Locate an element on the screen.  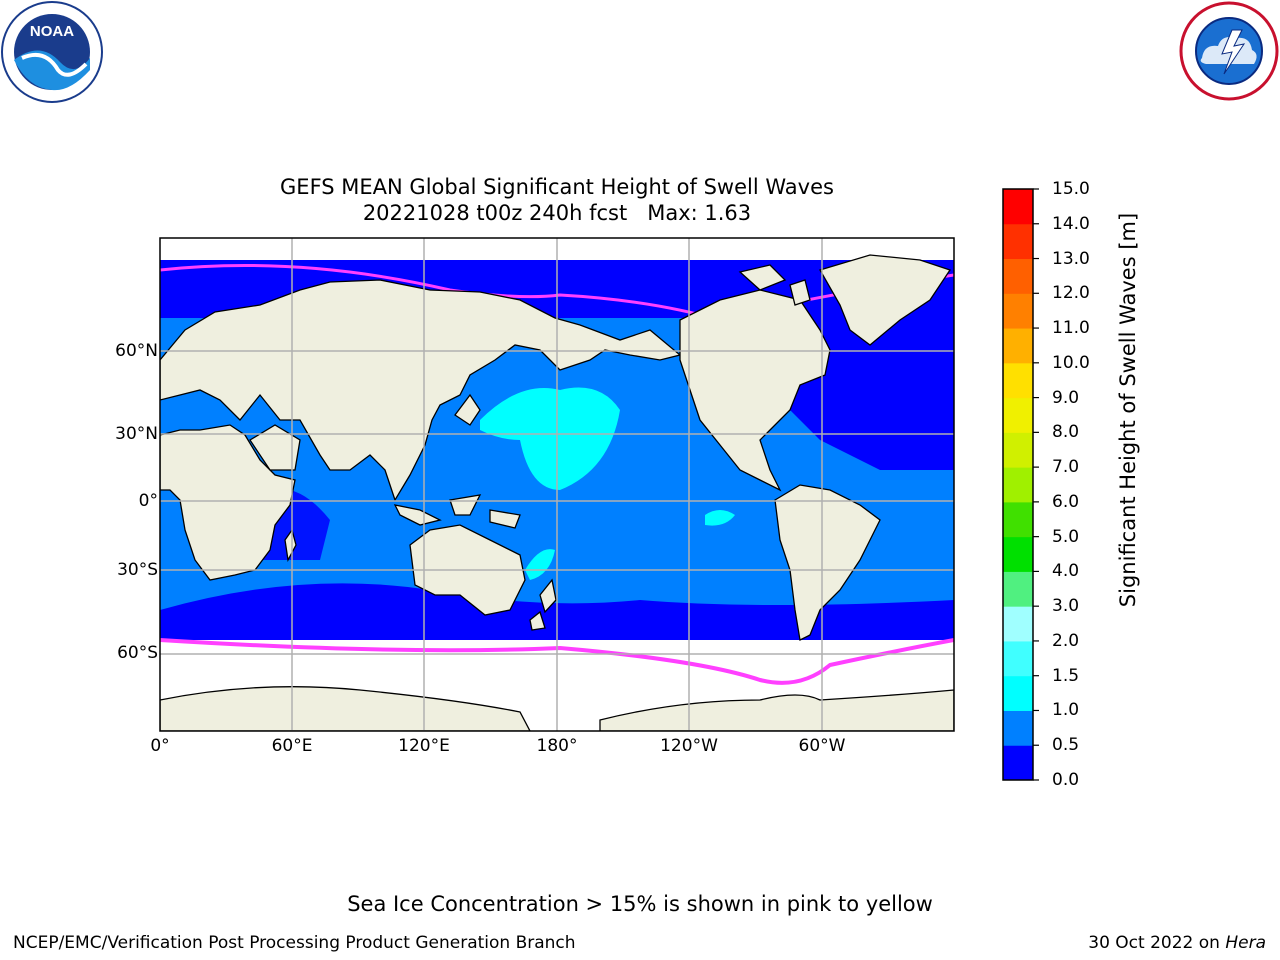
colorbar-title: Significant Height of Swell Waves [m] is located at coordinates (1128, 410).